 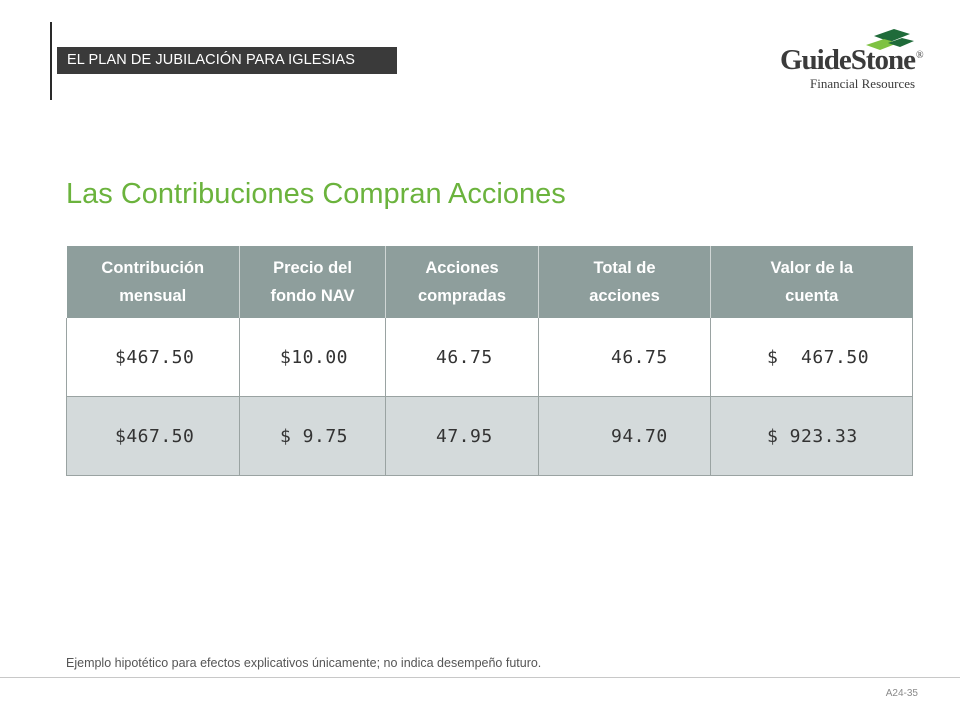 I want to click on header-total-shares: Total de acciones, so click(x=624, y=282).